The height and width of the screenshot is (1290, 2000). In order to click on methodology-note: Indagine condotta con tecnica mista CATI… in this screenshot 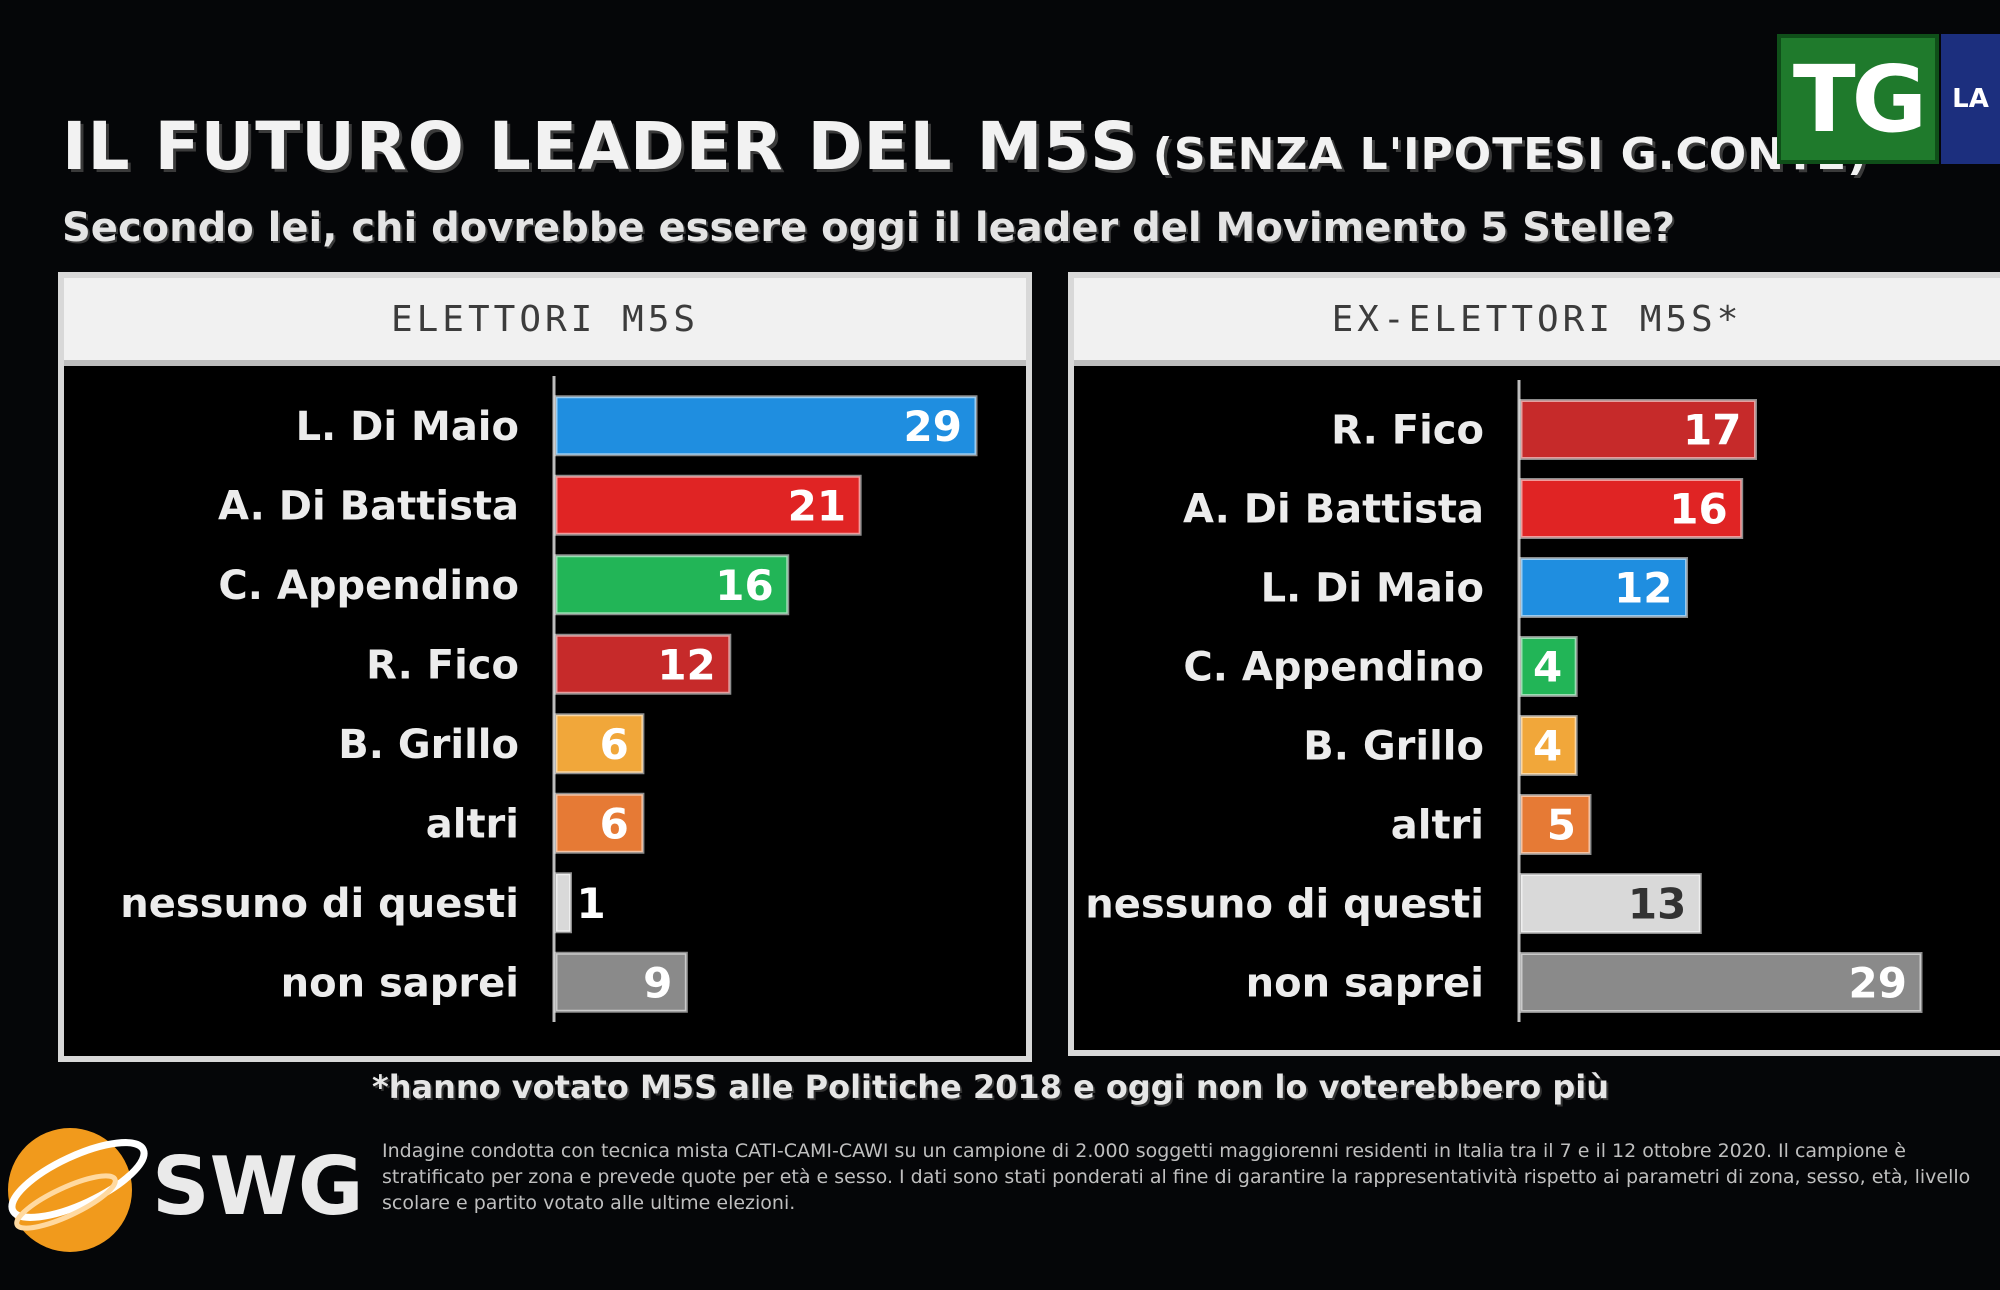, I will do `click(1176, 1177)`.